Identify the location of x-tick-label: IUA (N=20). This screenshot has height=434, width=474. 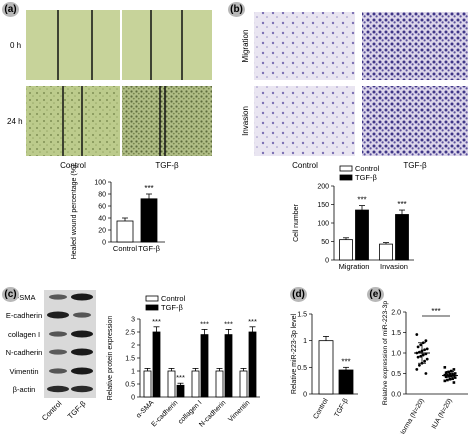
(442, 414).